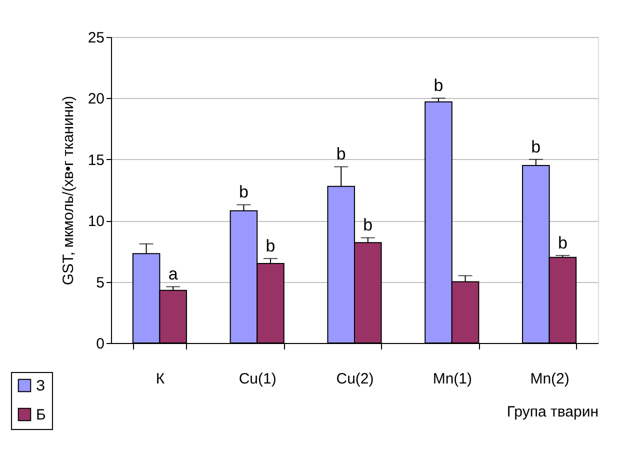 The height and width of the screenshot is (450, 623). What do you see at coordinates (100, 344) in the screenshot?
I see `y-tick-label: 0` at bounding box center [100, 344].